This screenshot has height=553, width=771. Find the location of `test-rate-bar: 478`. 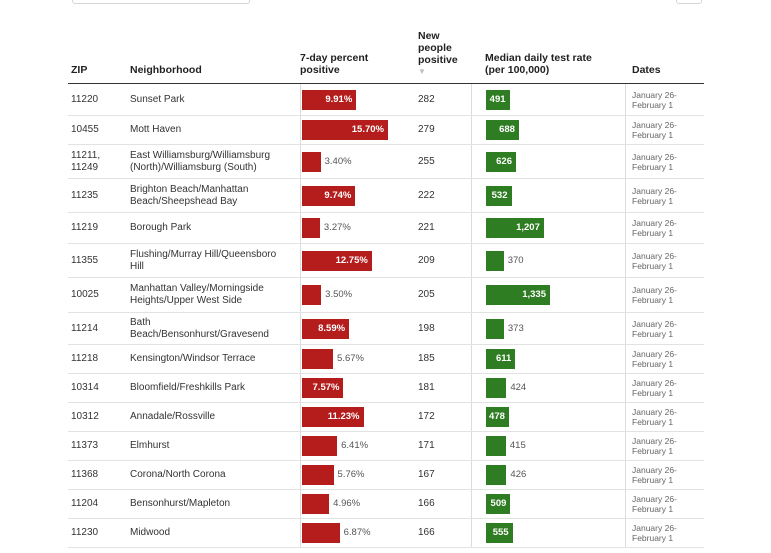

test-rate-bar: 478 is located at coordinates (497, 417).